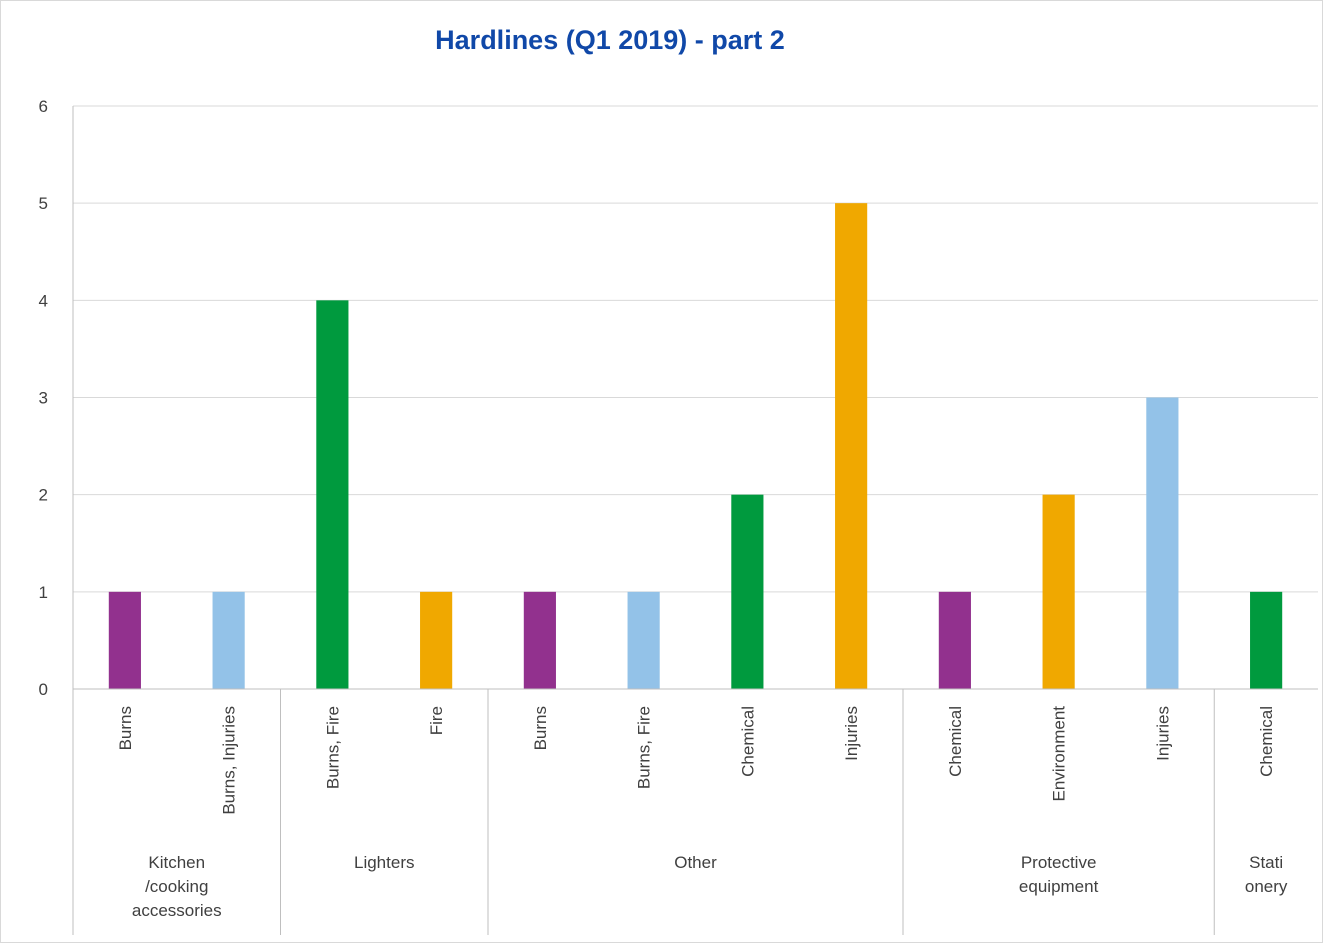 The height and width of the screenshot is (943, 1323). What do you see at coordinates (1059, 886) in the screenshot?
I see `group-label: equipment` at bounding box center [1059, 886].